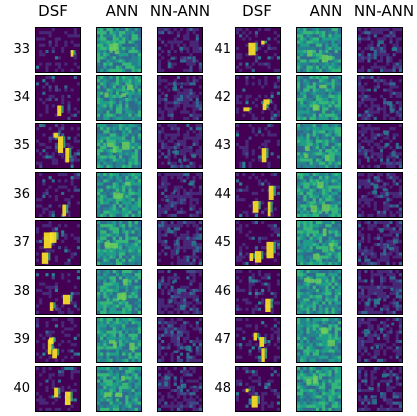  What do you see at coordinates (21, 242) in the screenshot?
I see `row-label-37: 37` at bounding box center [21, 242].